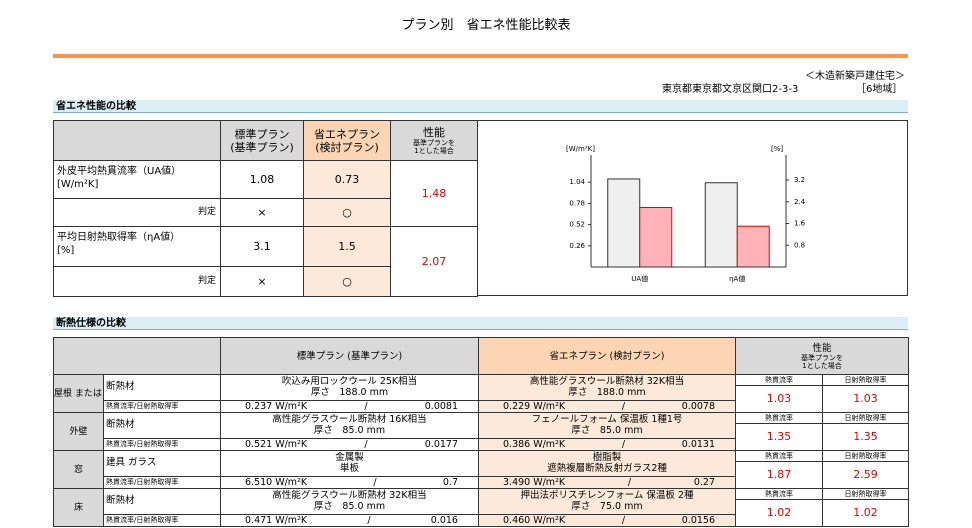 The image size is (972, 528). Describe the element at coordinates (607, 496) in the screenshot. I see `spec-text: 押出法ポリスチレンフォーム 保温板 2種` at that location.